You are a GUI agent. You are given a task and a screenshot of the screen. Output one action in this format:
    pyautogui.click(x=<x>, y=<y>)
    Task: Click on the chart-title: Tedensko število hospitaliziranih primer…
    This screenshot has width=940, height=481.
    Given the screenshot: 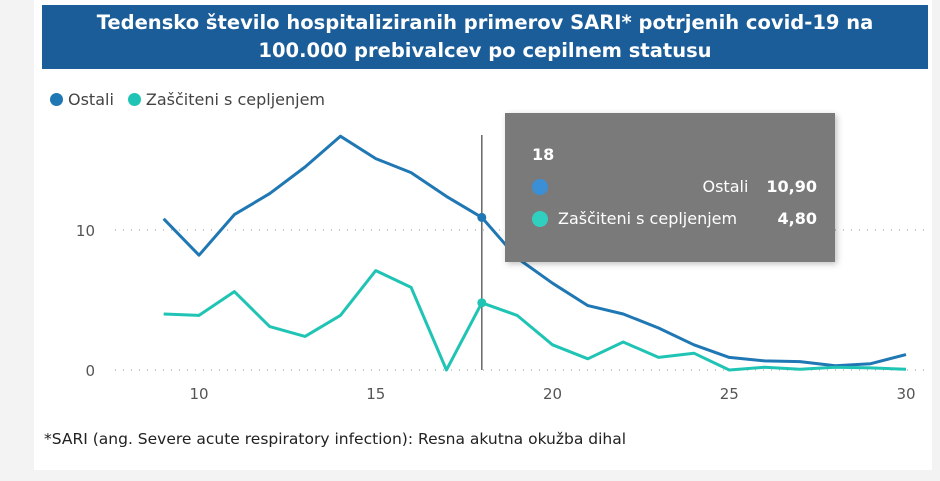 What is the action you would take?
    pyautogui.click(x=485, y=37)
    